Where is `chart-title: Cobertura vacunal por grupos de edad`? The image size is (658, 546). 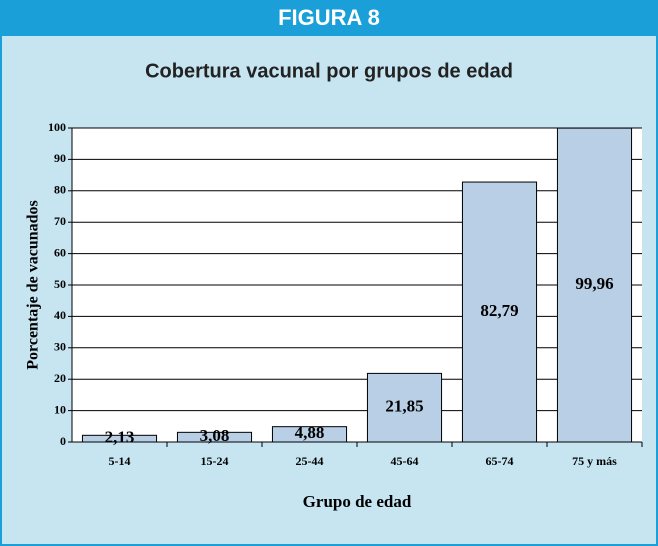 chart-title: Cobertura vacunal por grupos de edad is located at coordinates (329, 71).